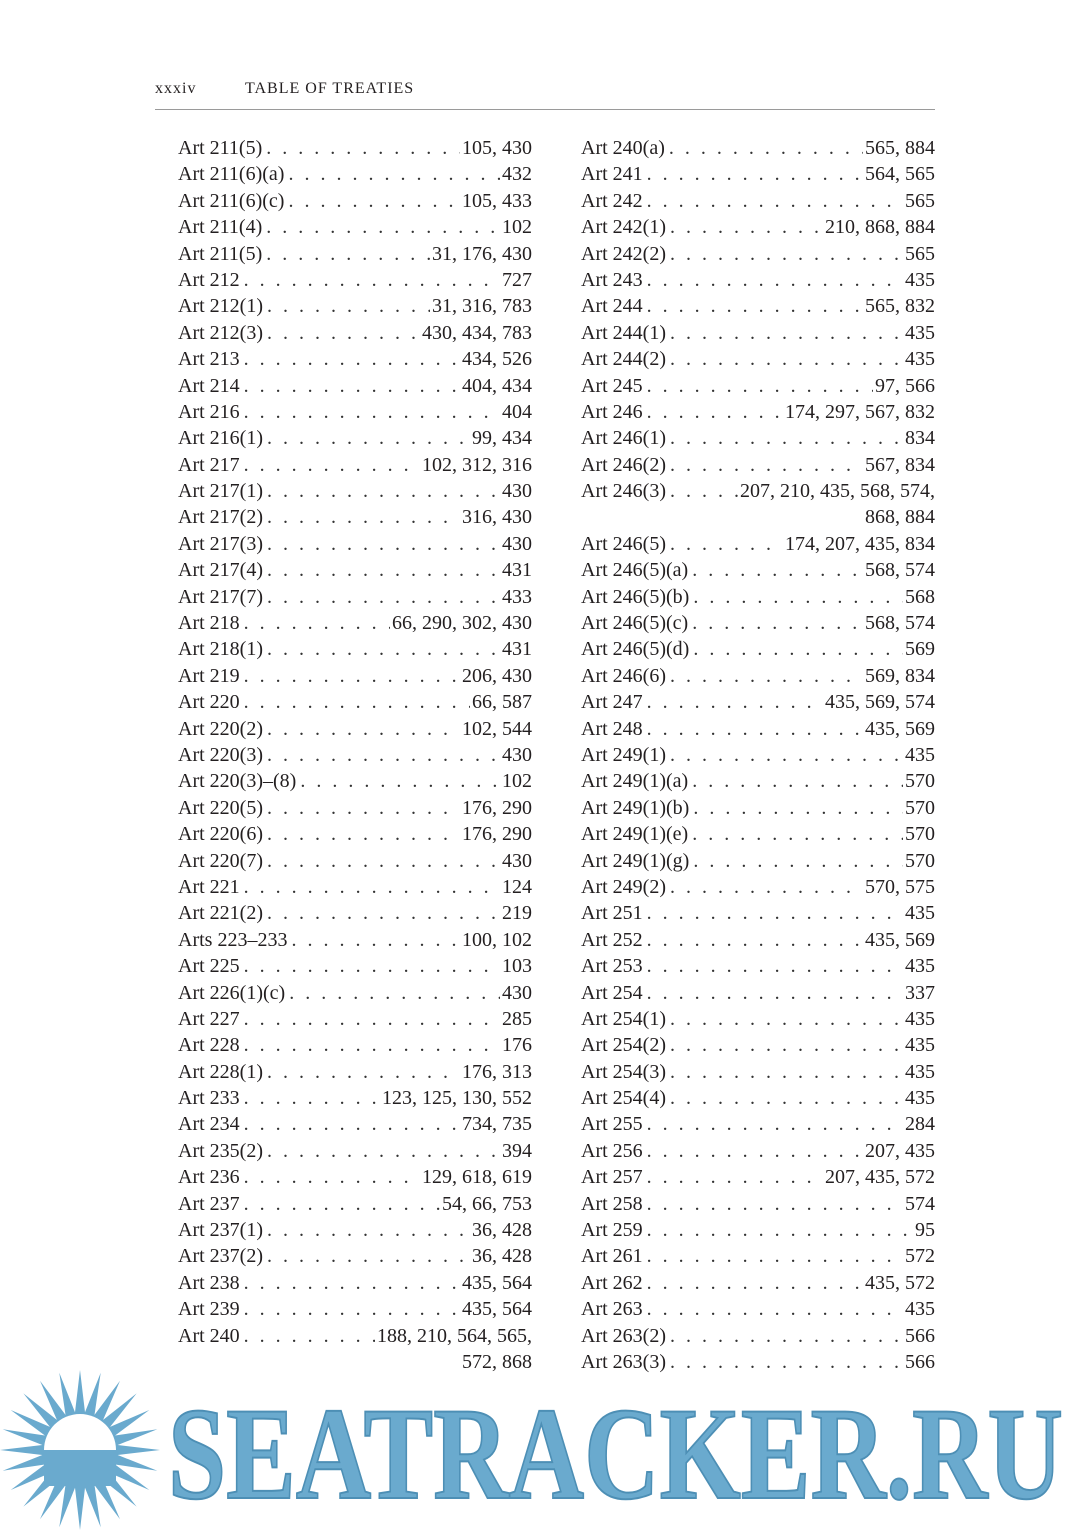  Describe the element at coordinates (612, 702) in the screenshot. I see `entry-label: Art 247` at that location.